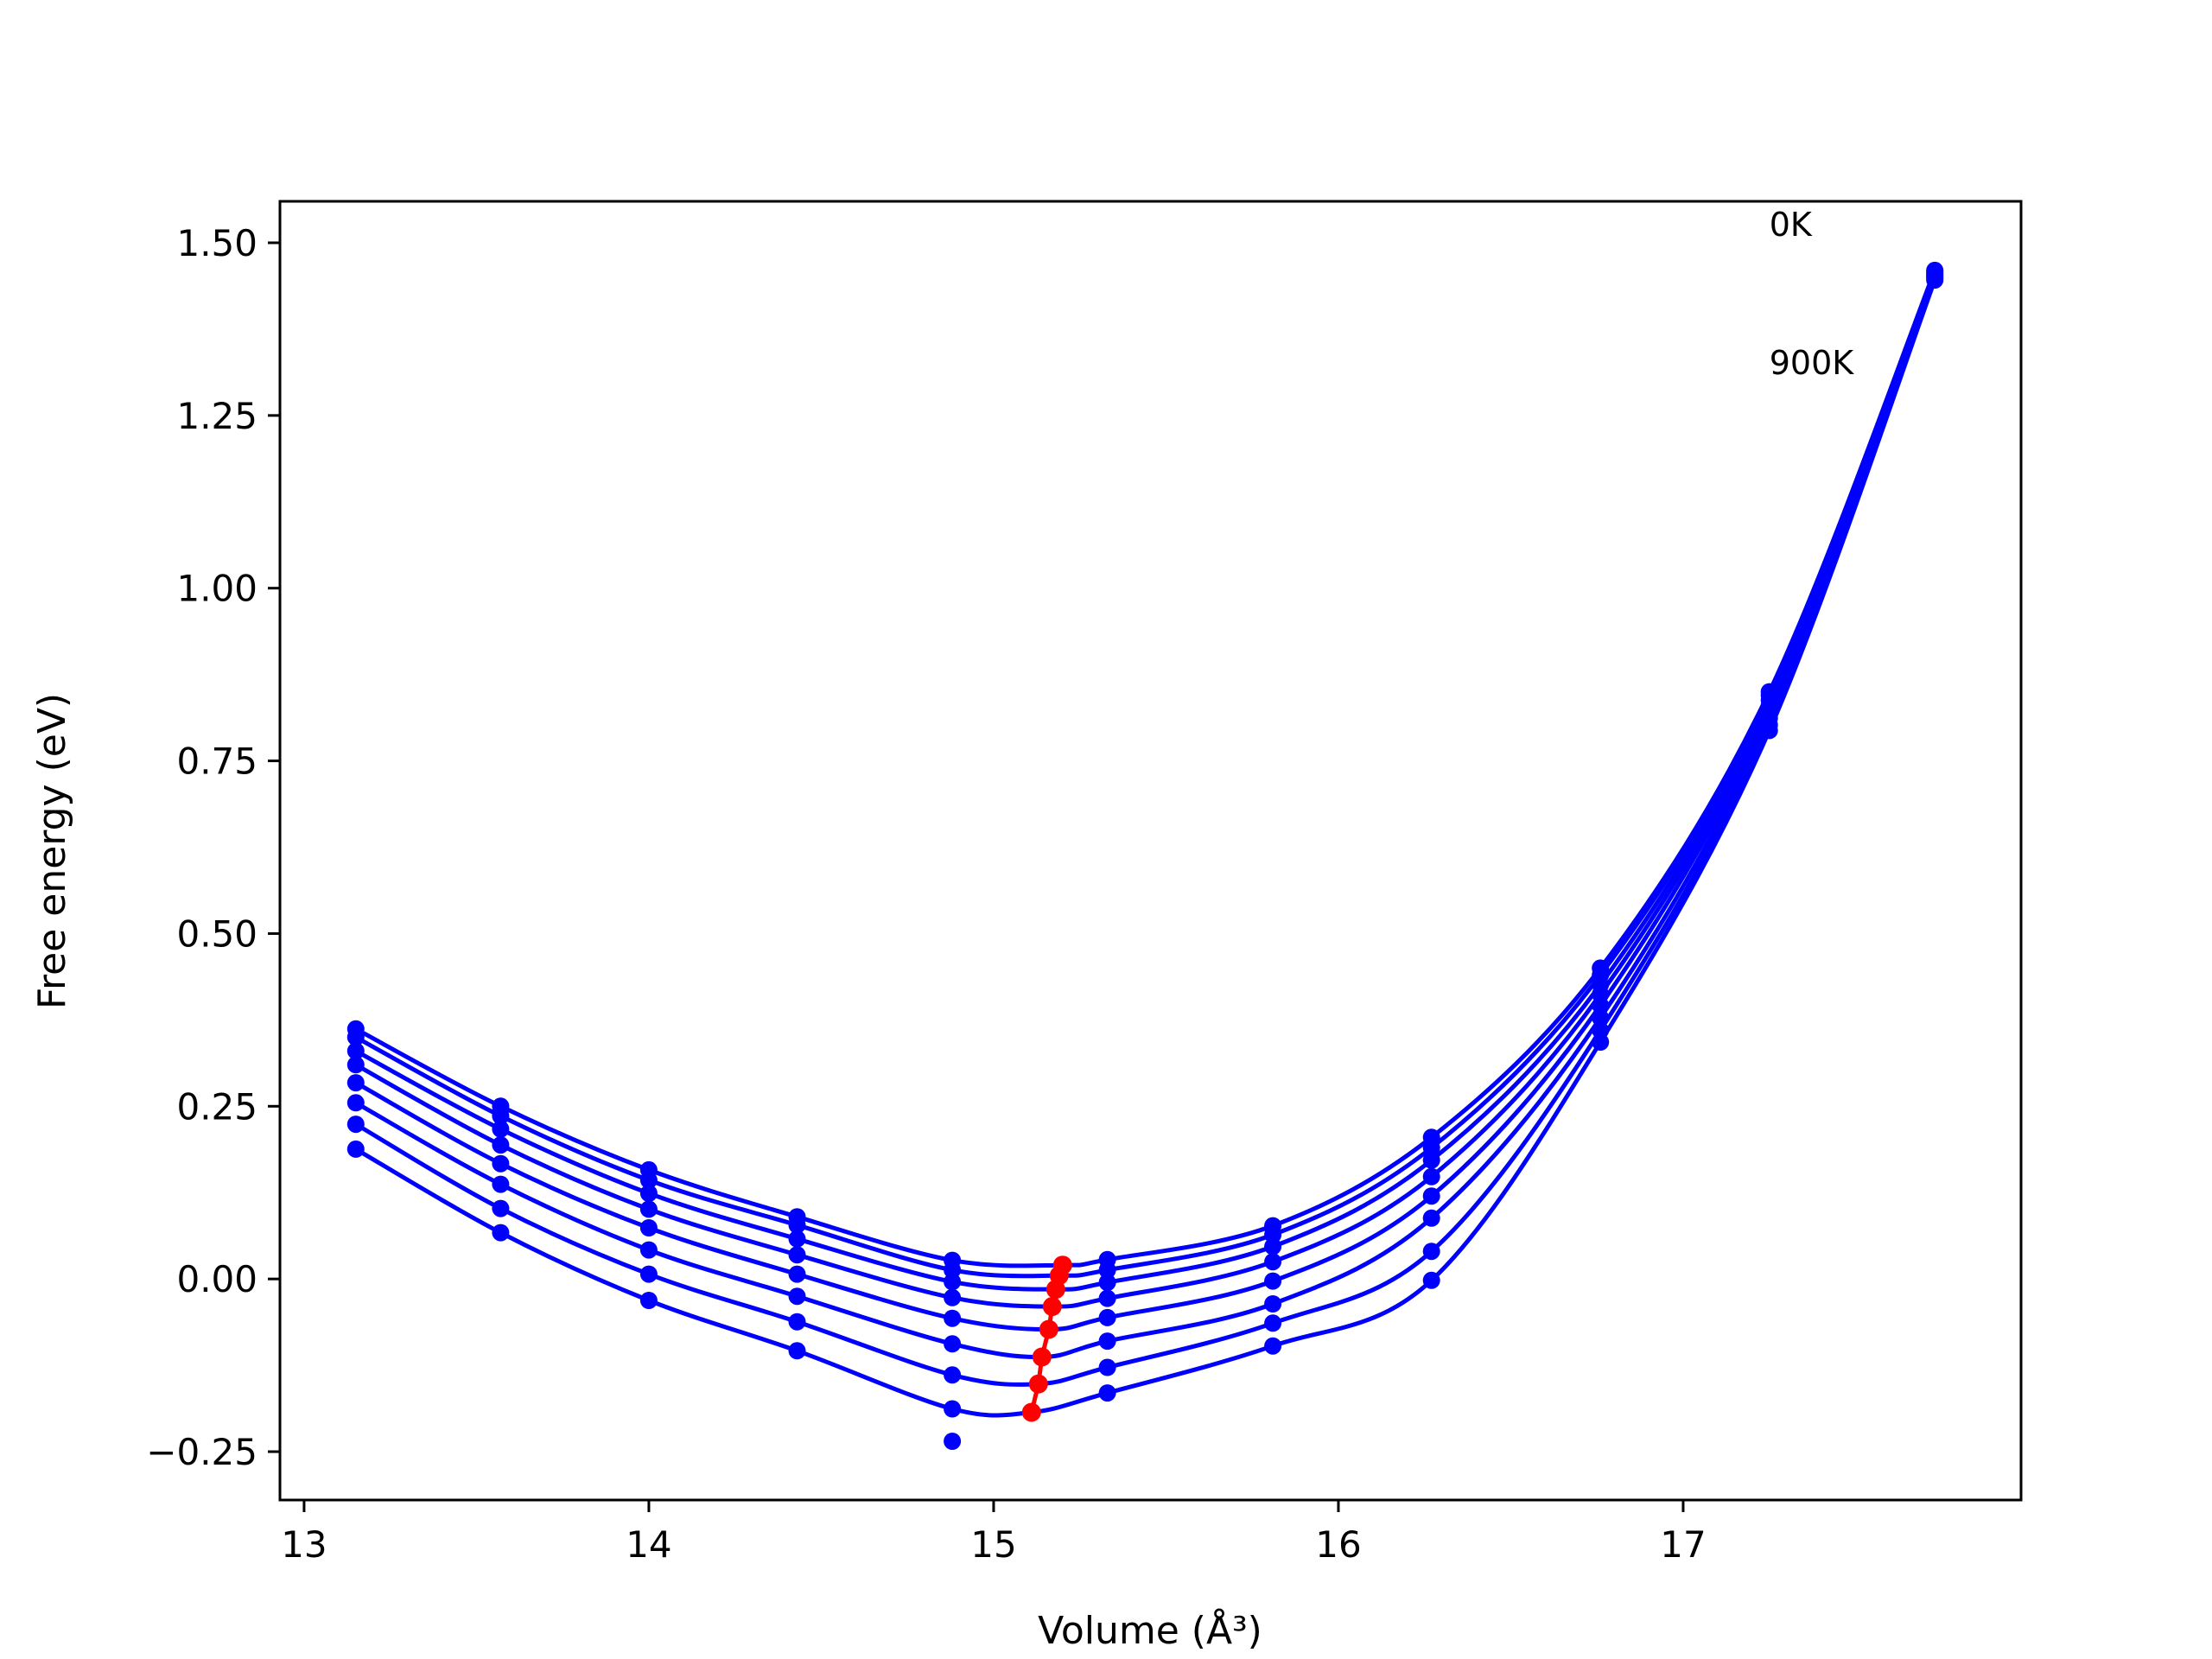 This screenshot has height=1659, width=2212. What do you see at coordinates (304, 1544) in the screenshot?
I see `x-tick-label: 13` at bounding box center [304, 1544].